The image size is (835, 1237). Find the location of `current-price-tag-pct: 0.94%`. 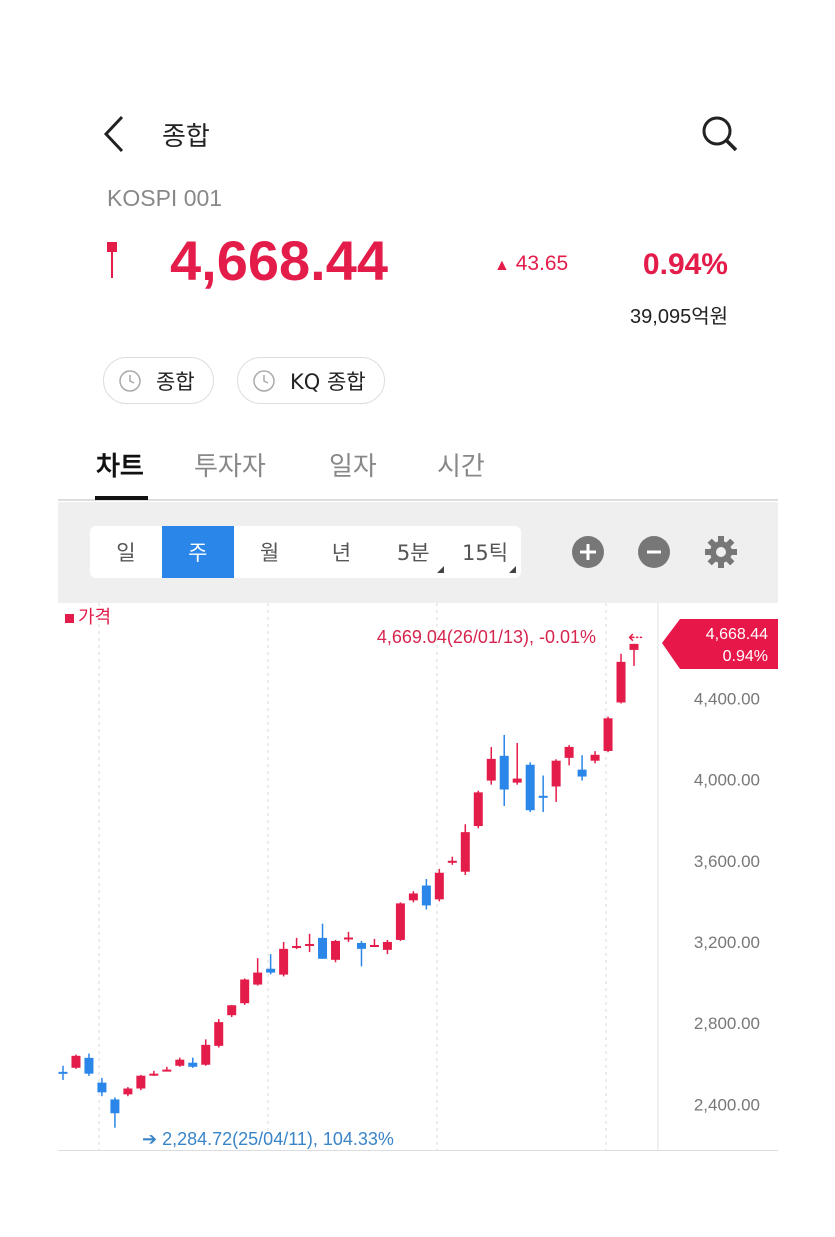

current-price-tag-pct: 0.94% is located at coordinates (745, 656).